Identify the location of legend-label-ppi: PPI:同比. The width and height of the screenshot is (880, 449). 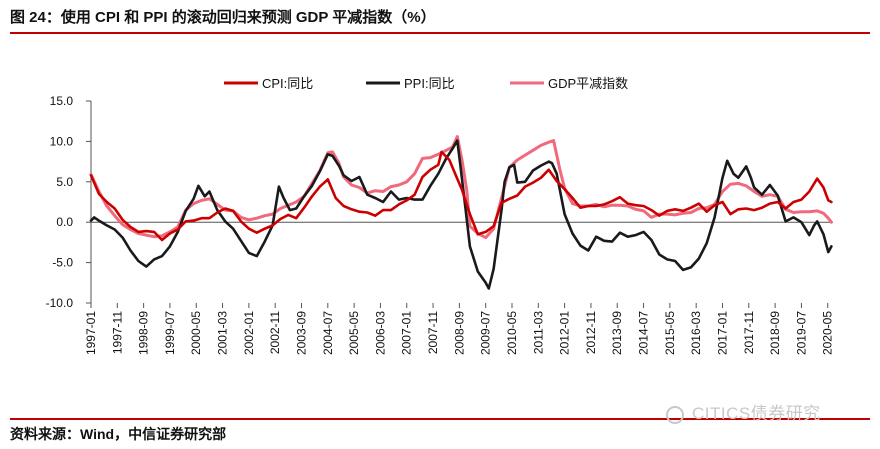
(429, 83).